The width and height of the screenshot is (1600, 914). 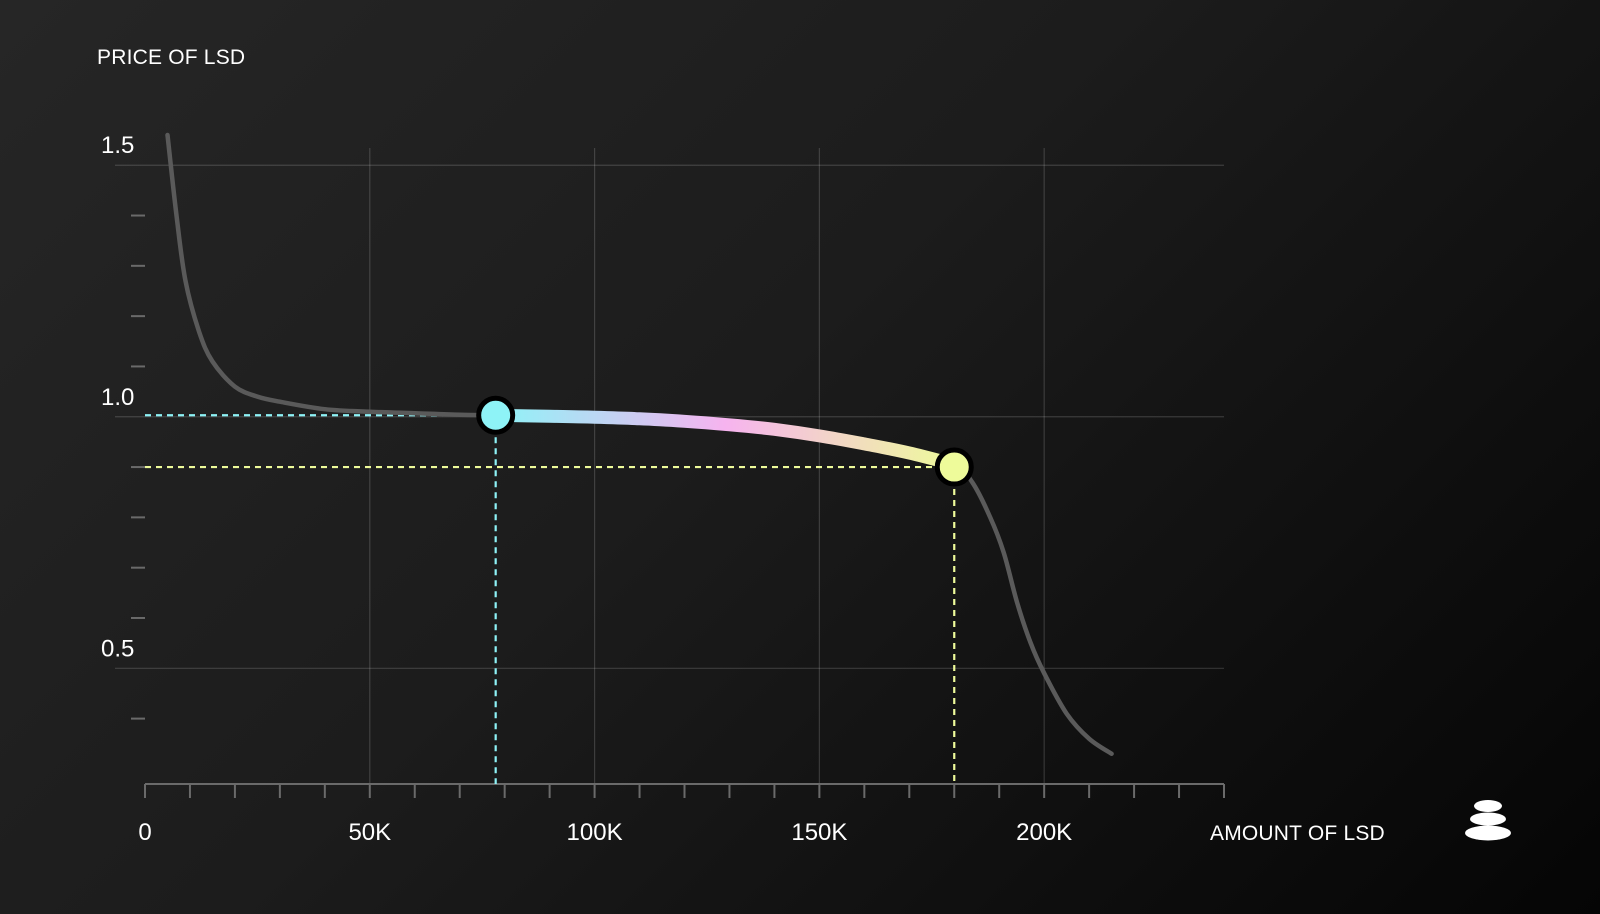 I want to click on markers-group, so click(x=725, y=441).